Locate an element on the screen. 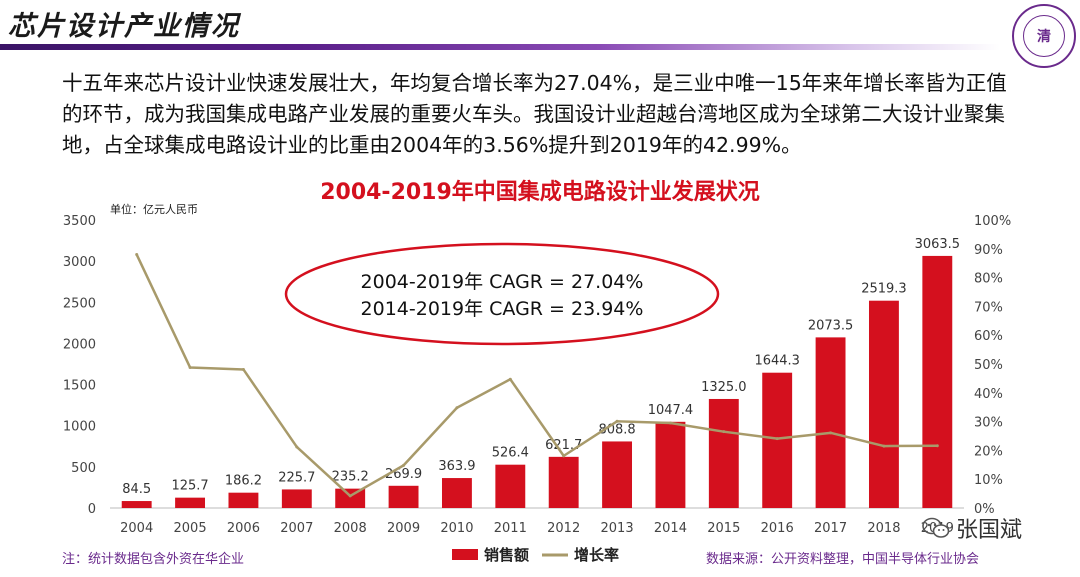  title-underline-bar is located at coordinates (500, 47).